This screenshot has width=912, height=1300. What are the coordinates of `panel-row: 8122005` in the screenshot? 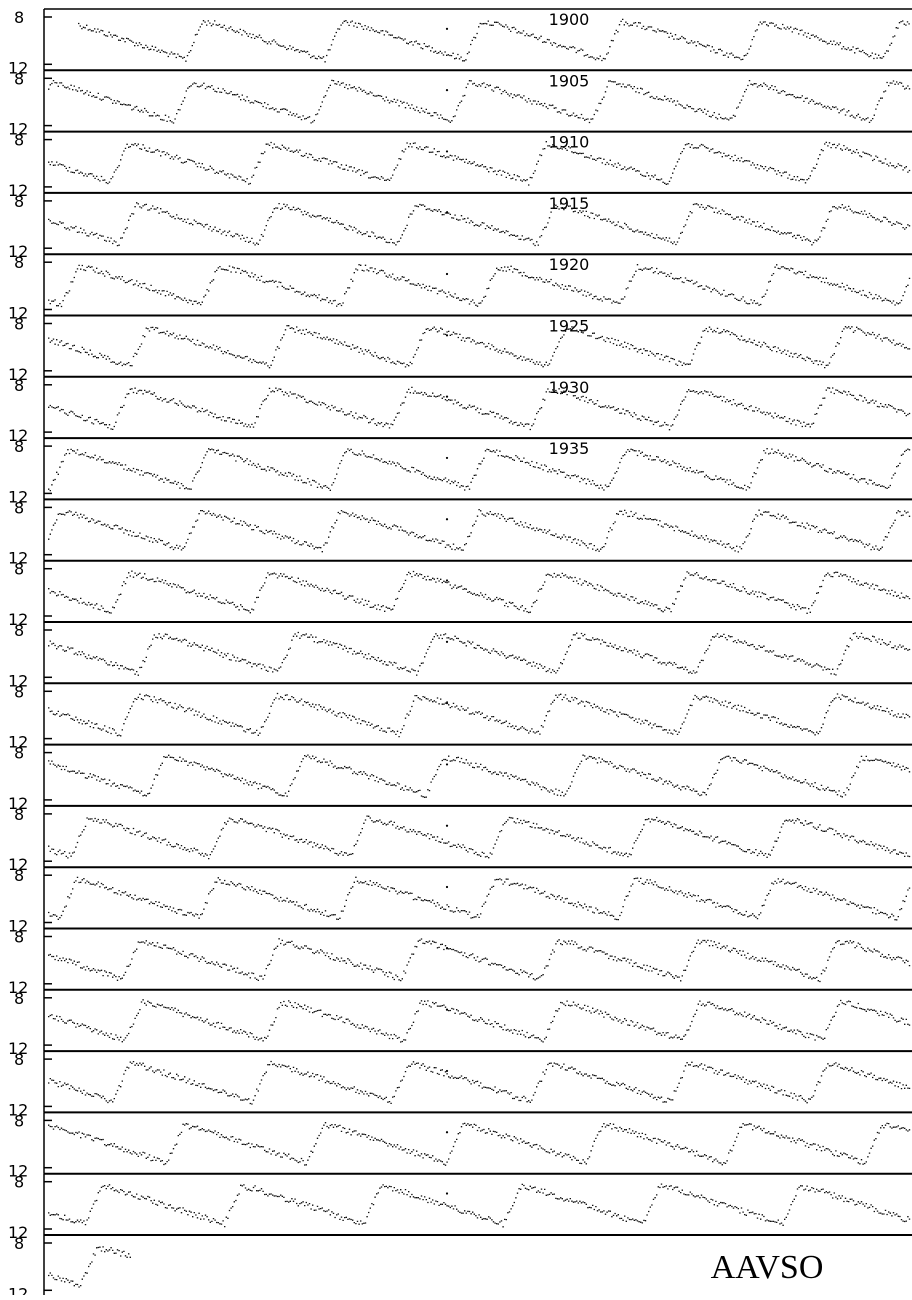 It's located at (460, 1207).